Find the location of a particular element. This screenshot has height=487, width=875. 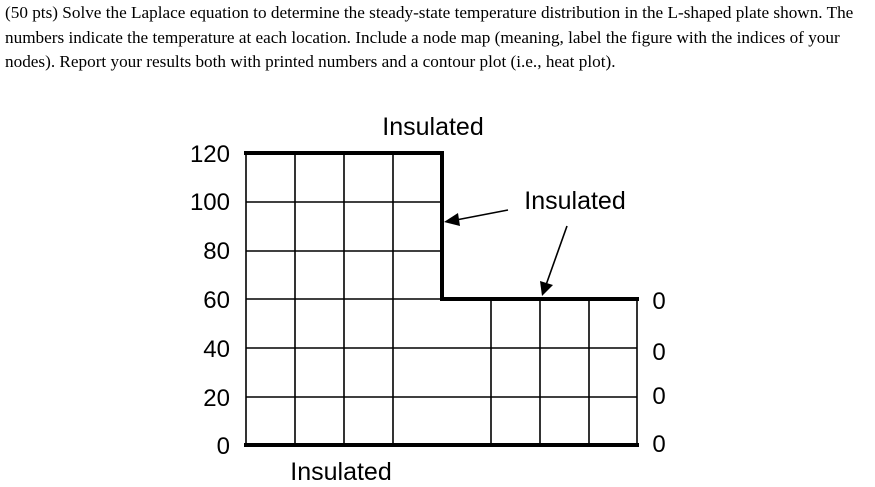

left-value-60: 60 is located at coordinates (216, 300).